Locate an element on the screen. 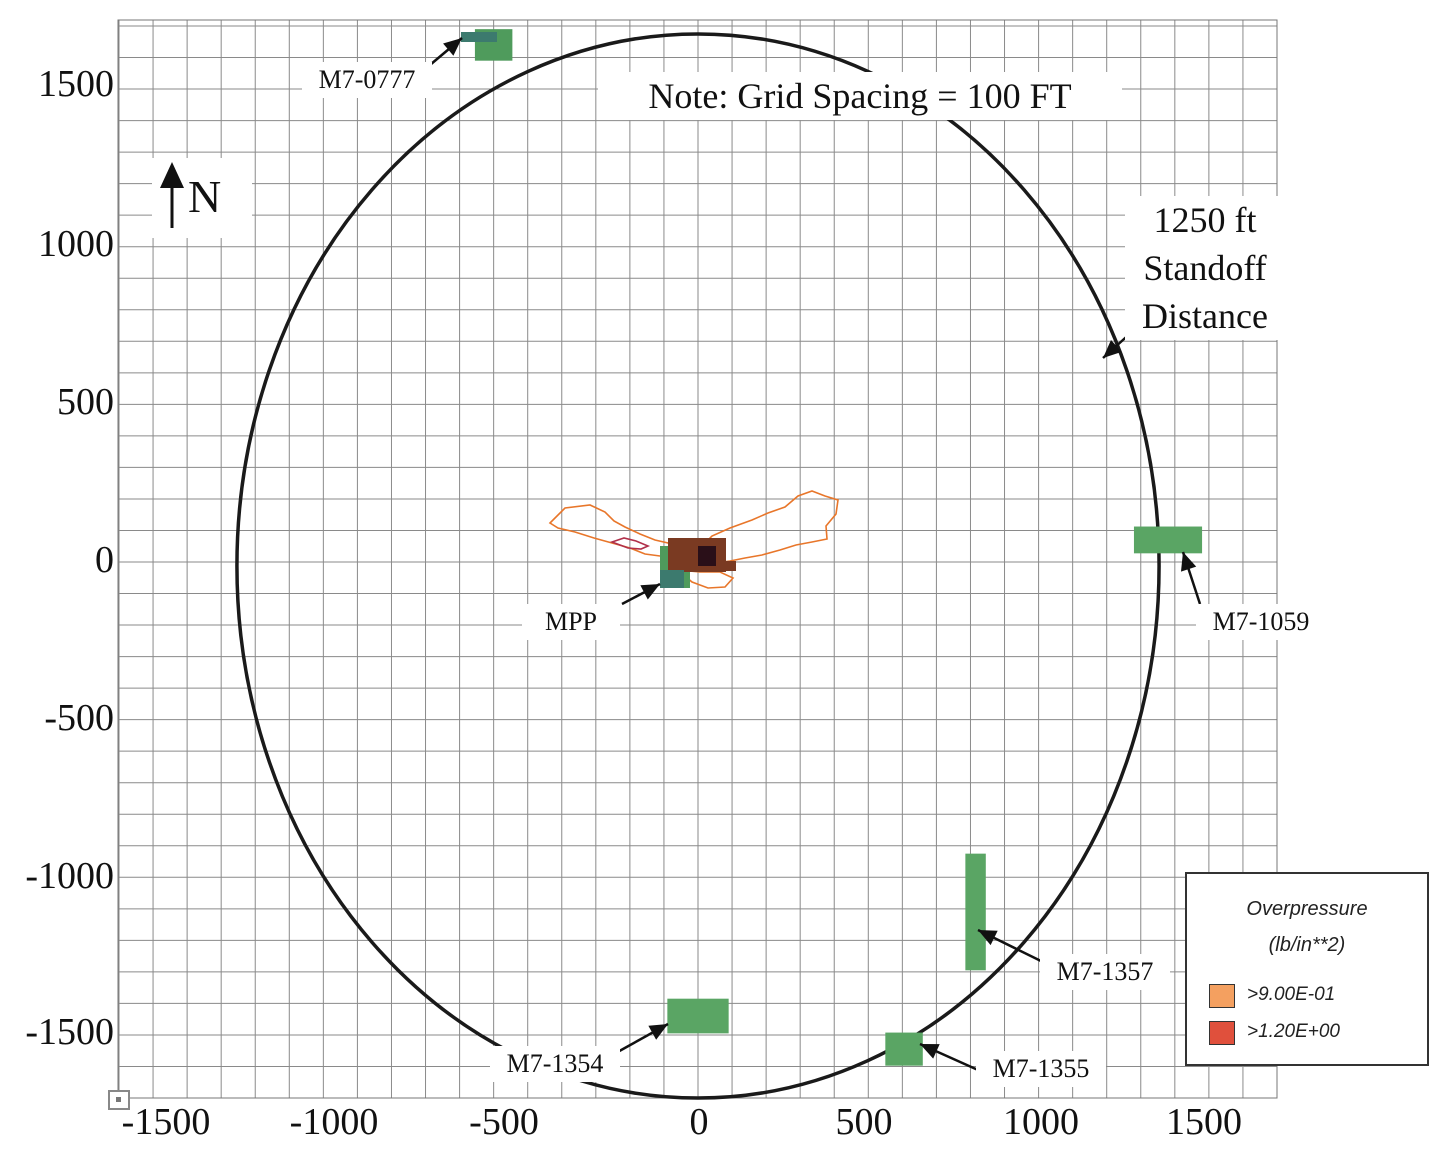 This screenshot has height=1154, width=1434. legend-swatch-red is located at coordinates (1222, 1033).